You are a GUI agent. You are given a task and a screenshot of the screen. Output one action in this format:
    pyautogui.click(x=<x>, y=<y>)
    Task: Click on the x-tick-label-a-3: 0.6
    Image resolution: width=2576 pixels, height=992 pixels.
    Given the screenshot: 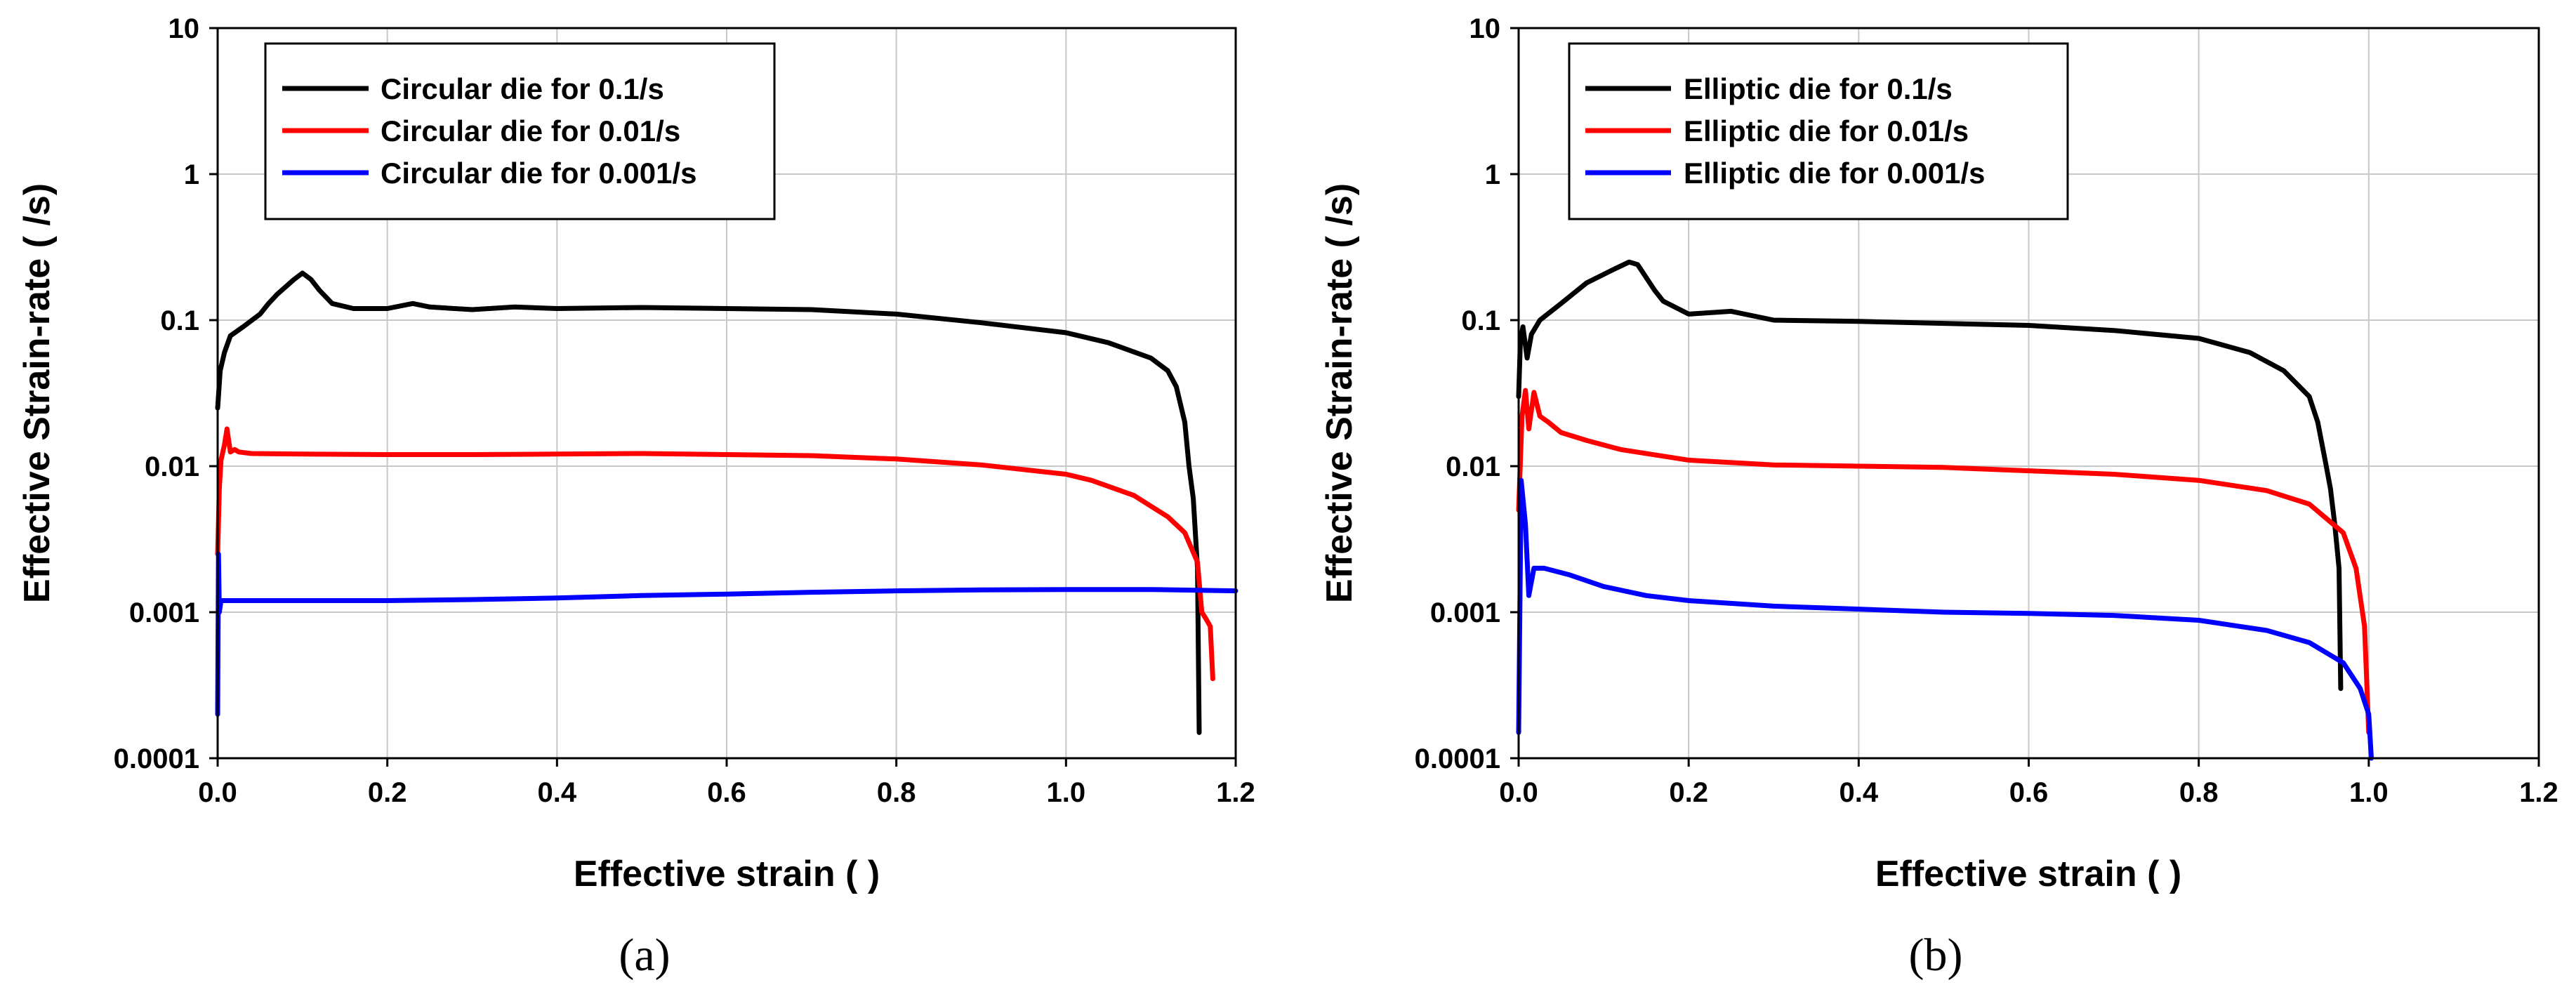 What is the action you would take?
    pyautogui.click(x=726, y=792)
    